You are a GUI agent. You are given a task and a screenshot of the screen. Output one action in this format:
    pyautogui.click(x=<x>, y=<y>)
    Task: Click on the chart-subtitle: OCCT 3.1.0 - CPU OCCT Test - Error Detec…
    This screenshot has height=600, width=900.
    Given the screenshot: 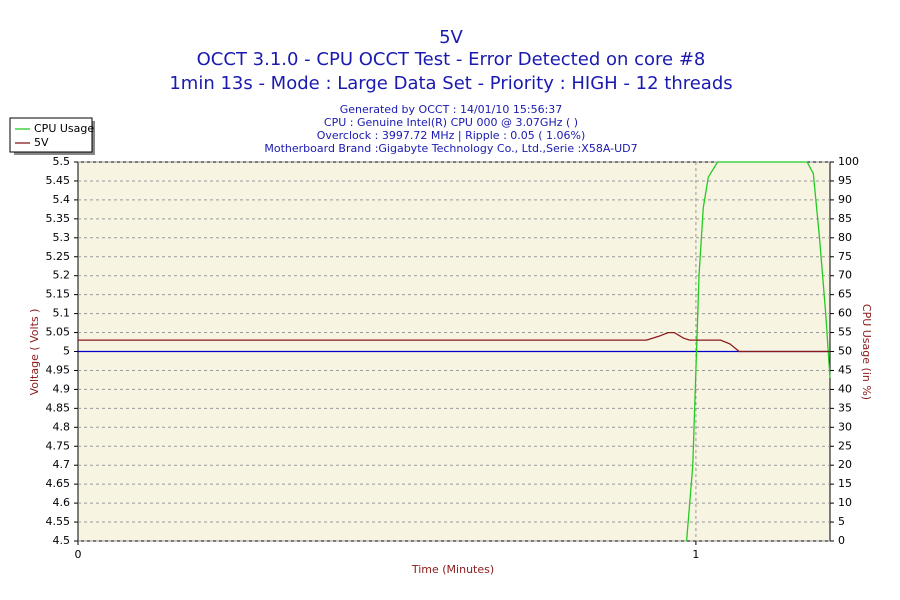 What is the action you would take?
    pyautogui.click(x=451, y=59)
    